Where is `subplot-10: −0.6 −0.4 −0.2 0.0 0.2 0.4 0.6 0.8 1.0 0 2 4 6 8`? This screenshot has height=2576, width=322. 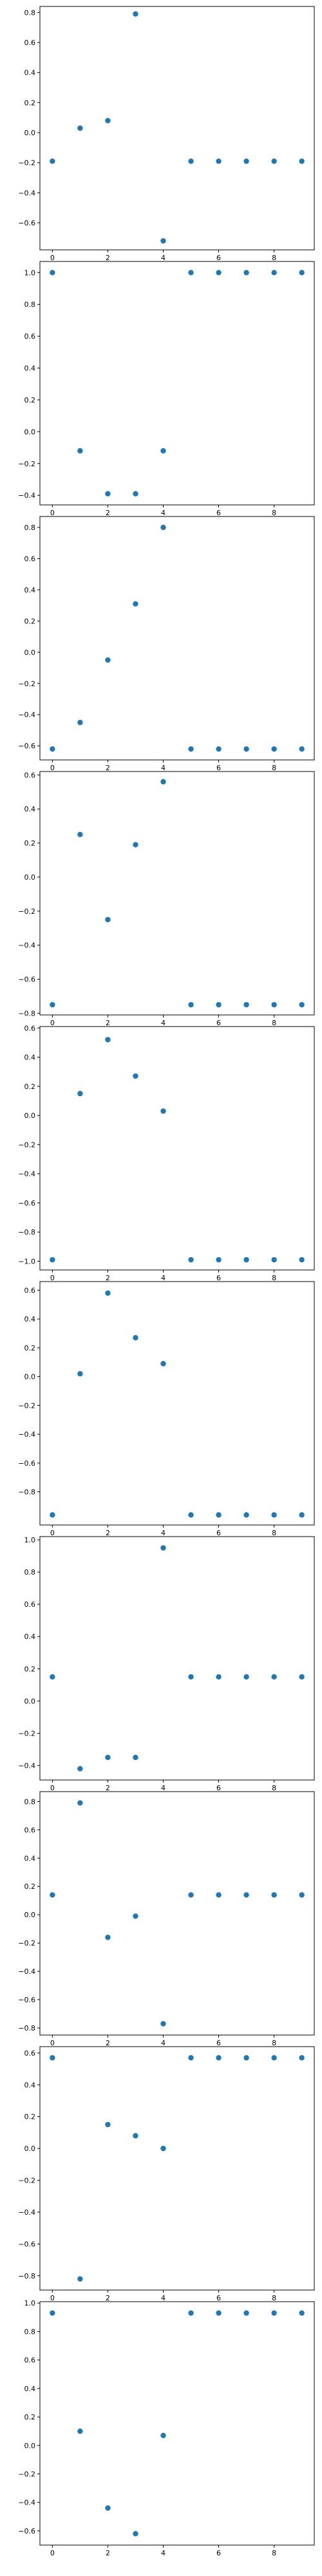
subplot-10: −0.6 −0.4 −0.2 0.0 0.2 0.4 0.6 0.8 1.0 0 2 4 6 8 is located at coordinates (167, 2428).